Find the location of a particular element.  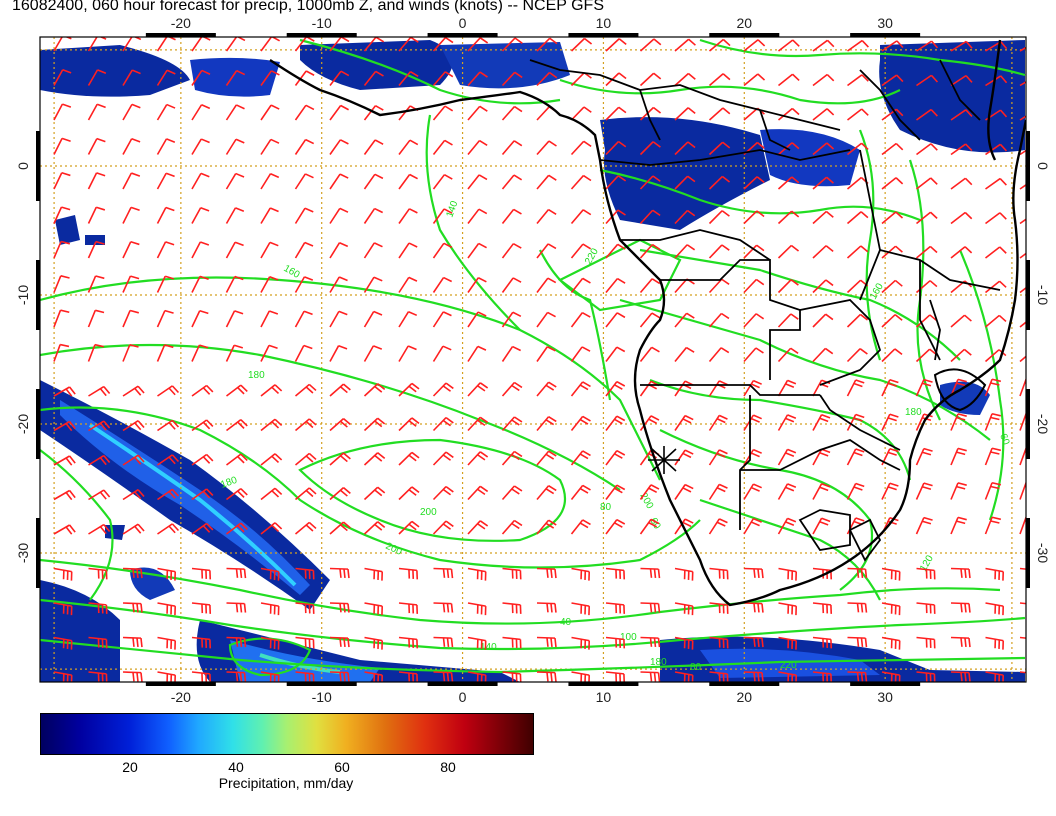

colorbar-tick: 20 is located at coordinates (130, 767).